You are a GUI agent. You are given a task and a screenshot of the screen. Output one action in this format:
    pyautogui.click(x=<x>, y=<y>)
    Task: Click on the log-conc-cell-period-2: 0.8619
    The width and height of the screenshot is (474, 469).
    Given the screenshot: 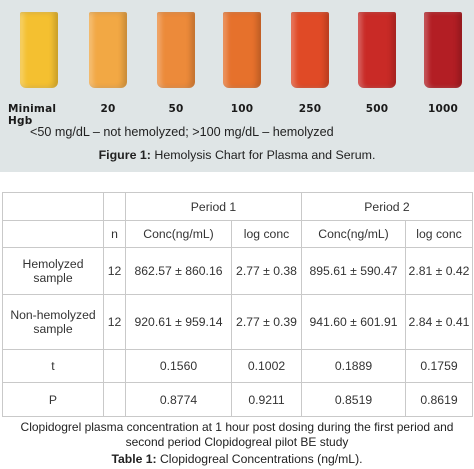 What is the action you would take?
    pyautogui.click(x=439, y=399)
    